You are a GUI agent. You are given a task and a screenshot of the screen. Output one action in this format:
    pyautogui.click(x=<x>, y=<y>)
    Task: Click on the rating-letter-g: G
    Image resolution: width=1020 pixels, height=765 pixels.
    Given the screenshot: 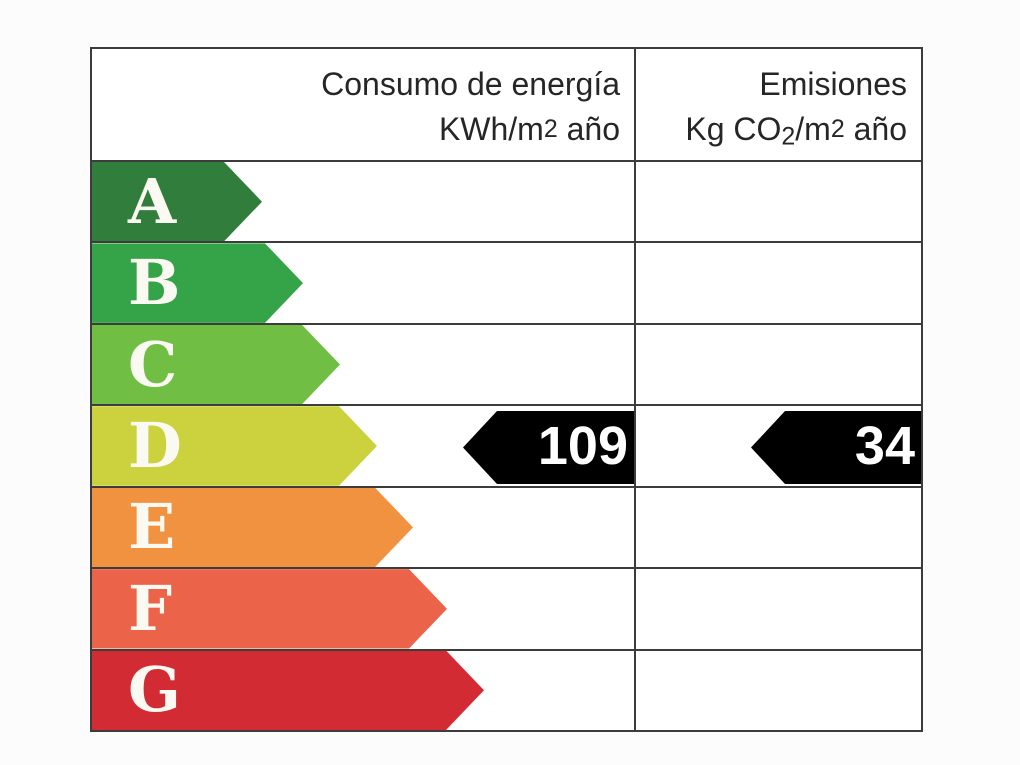 What is the action you would take?
    pyautogui.click(x=154, y=690)
    